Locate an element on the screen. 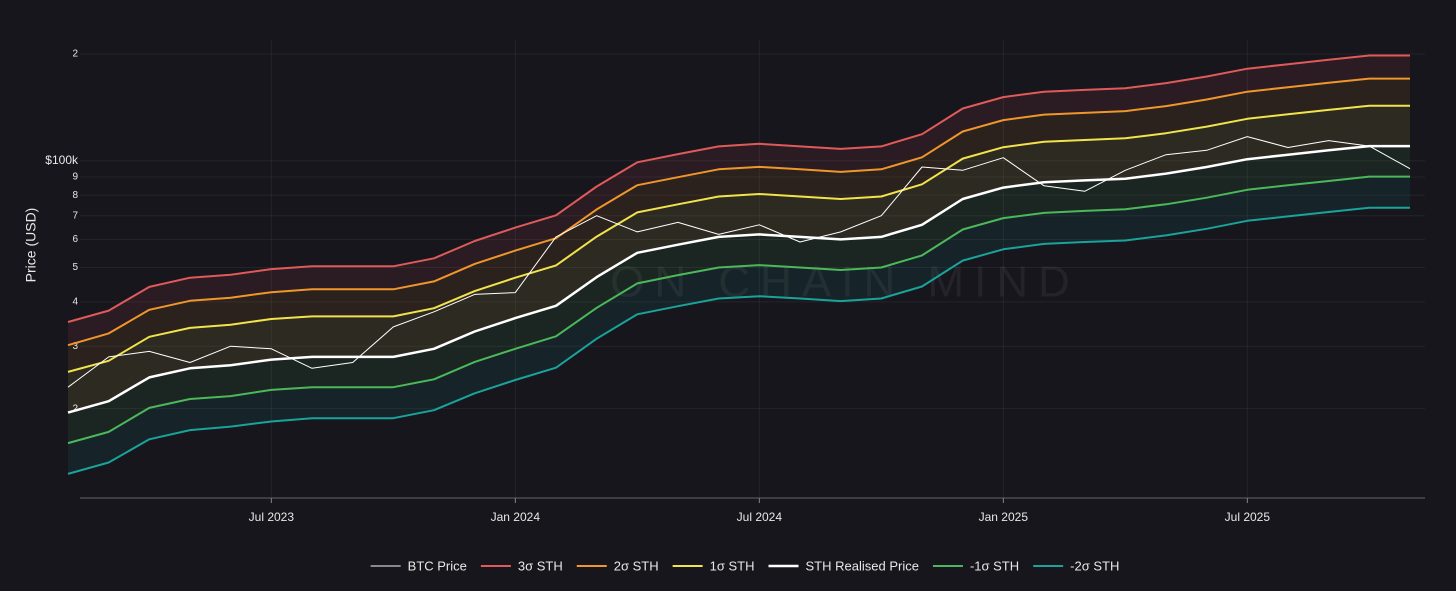 Image resolution: width=1456 pixels, height=591 pixels. x-tick-label: Jan 2025 is located at coordinates (1004, 517).